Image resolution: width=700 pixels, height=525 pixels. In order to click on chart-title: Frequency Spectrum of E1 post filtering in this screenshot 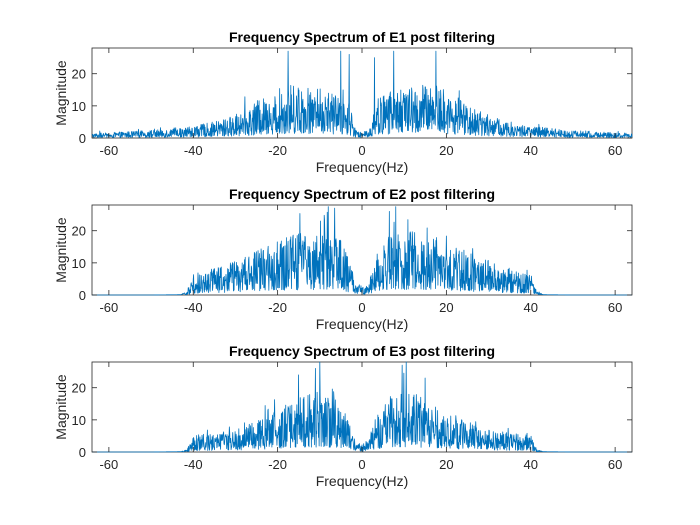, I will do `click(362, 37)`.